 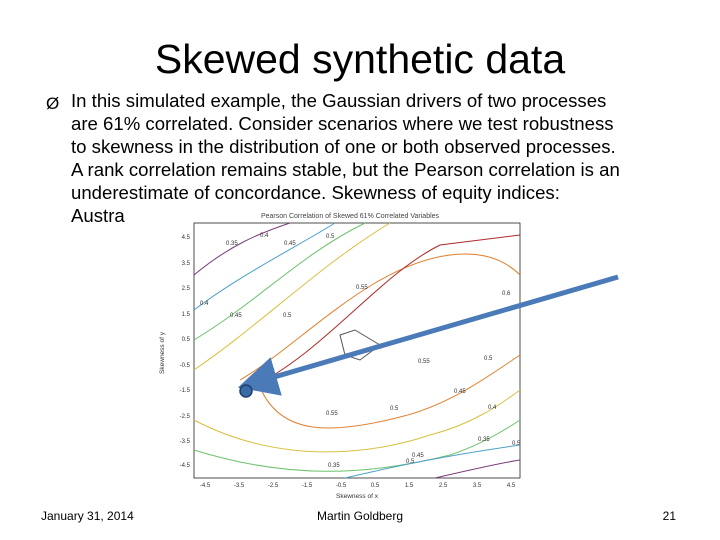 I want to click on x-tick-label: -1.5, so click(x=307, y=486).